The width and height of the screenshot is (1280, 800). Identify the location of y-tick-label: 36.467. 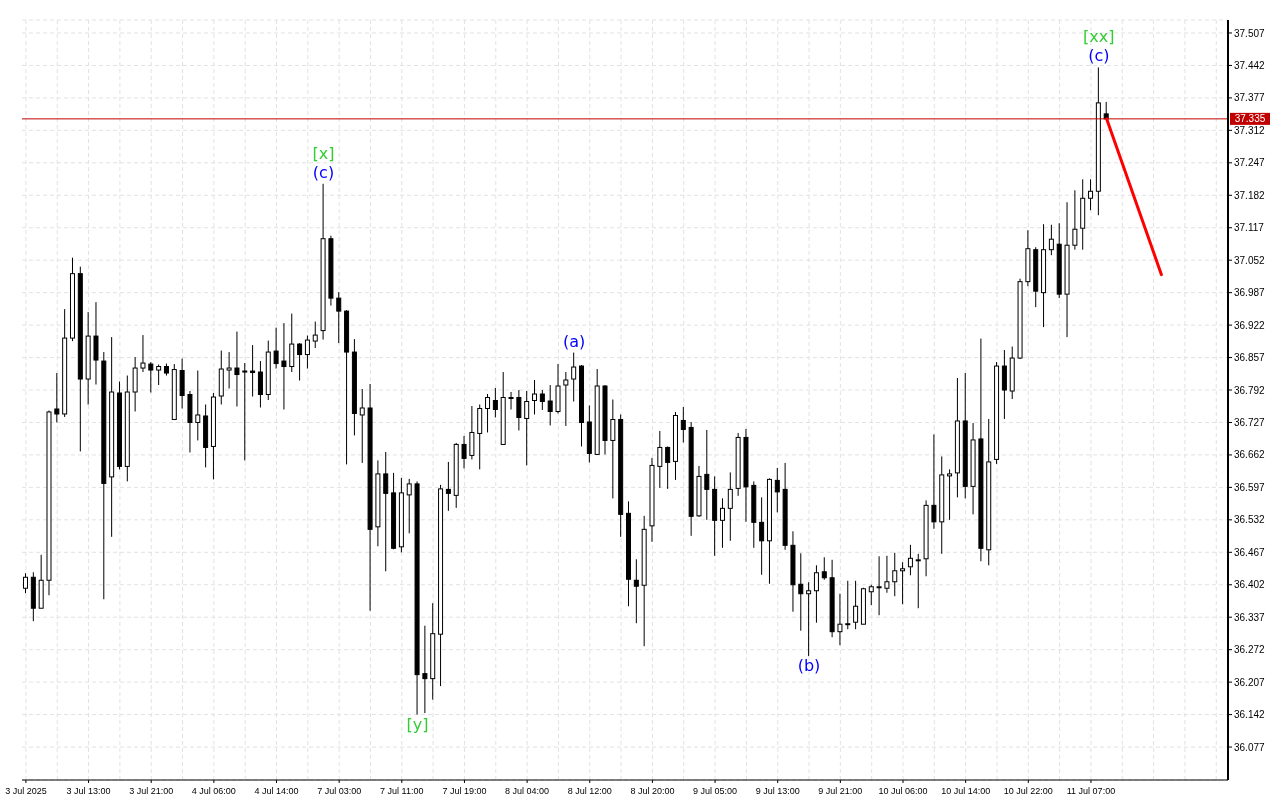
(1250, 552).